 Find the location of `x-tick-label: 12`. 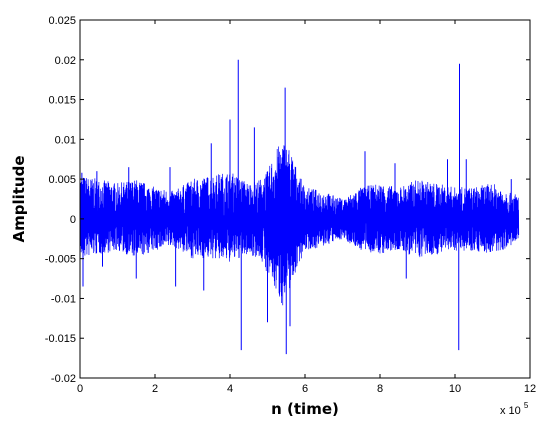

x-tick-label: 12 is located at coordinates (530, 389).